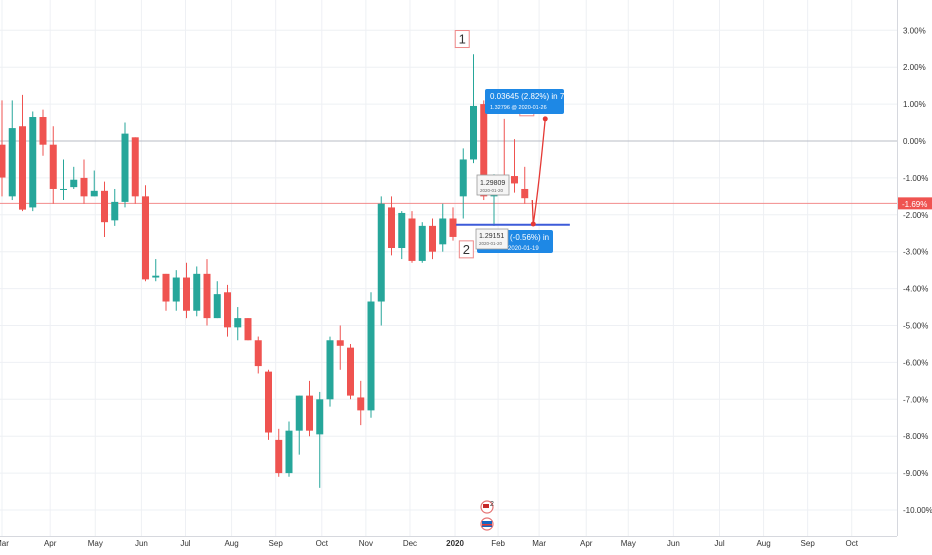 Image resolution: width=932 pixels, height=555 pixels. Describe the element at coordinates (462, 39) in the screenshot. I see `wave-label: 1` at that location.